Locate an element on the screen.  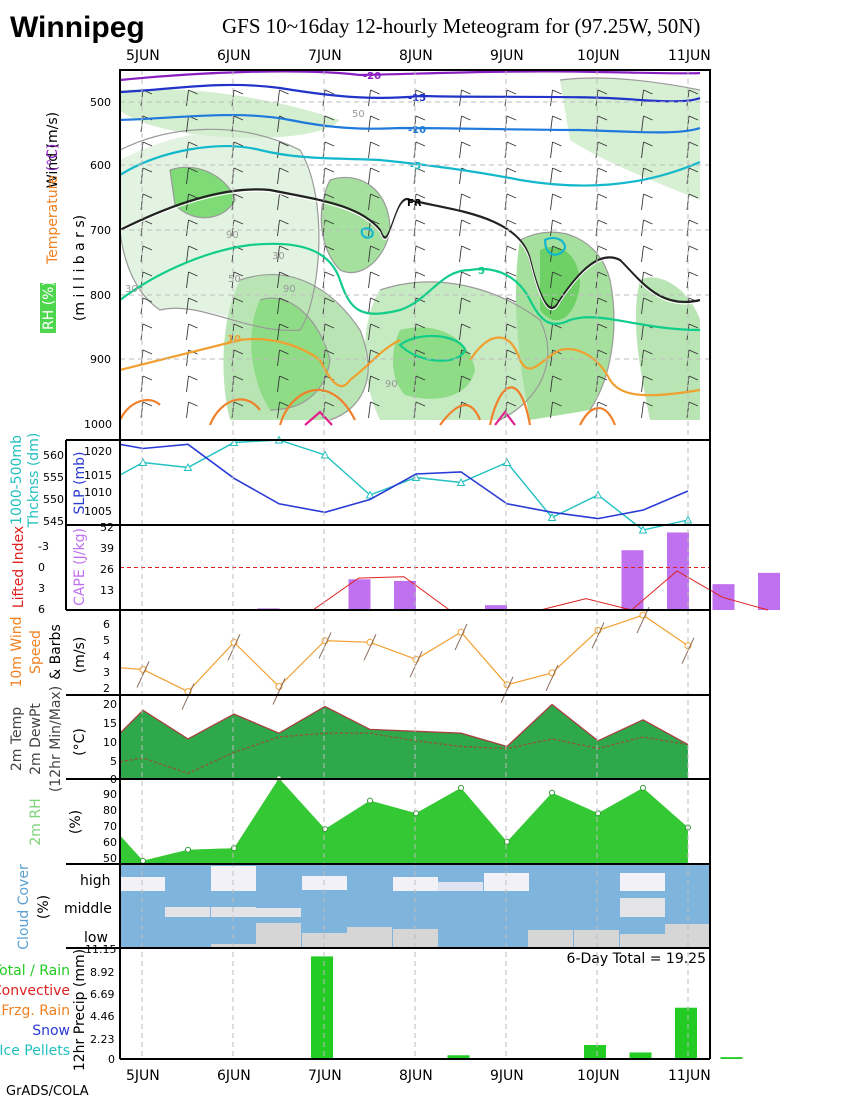
dewpt-label: 2m DewPt is located at coordinates (36, 739).